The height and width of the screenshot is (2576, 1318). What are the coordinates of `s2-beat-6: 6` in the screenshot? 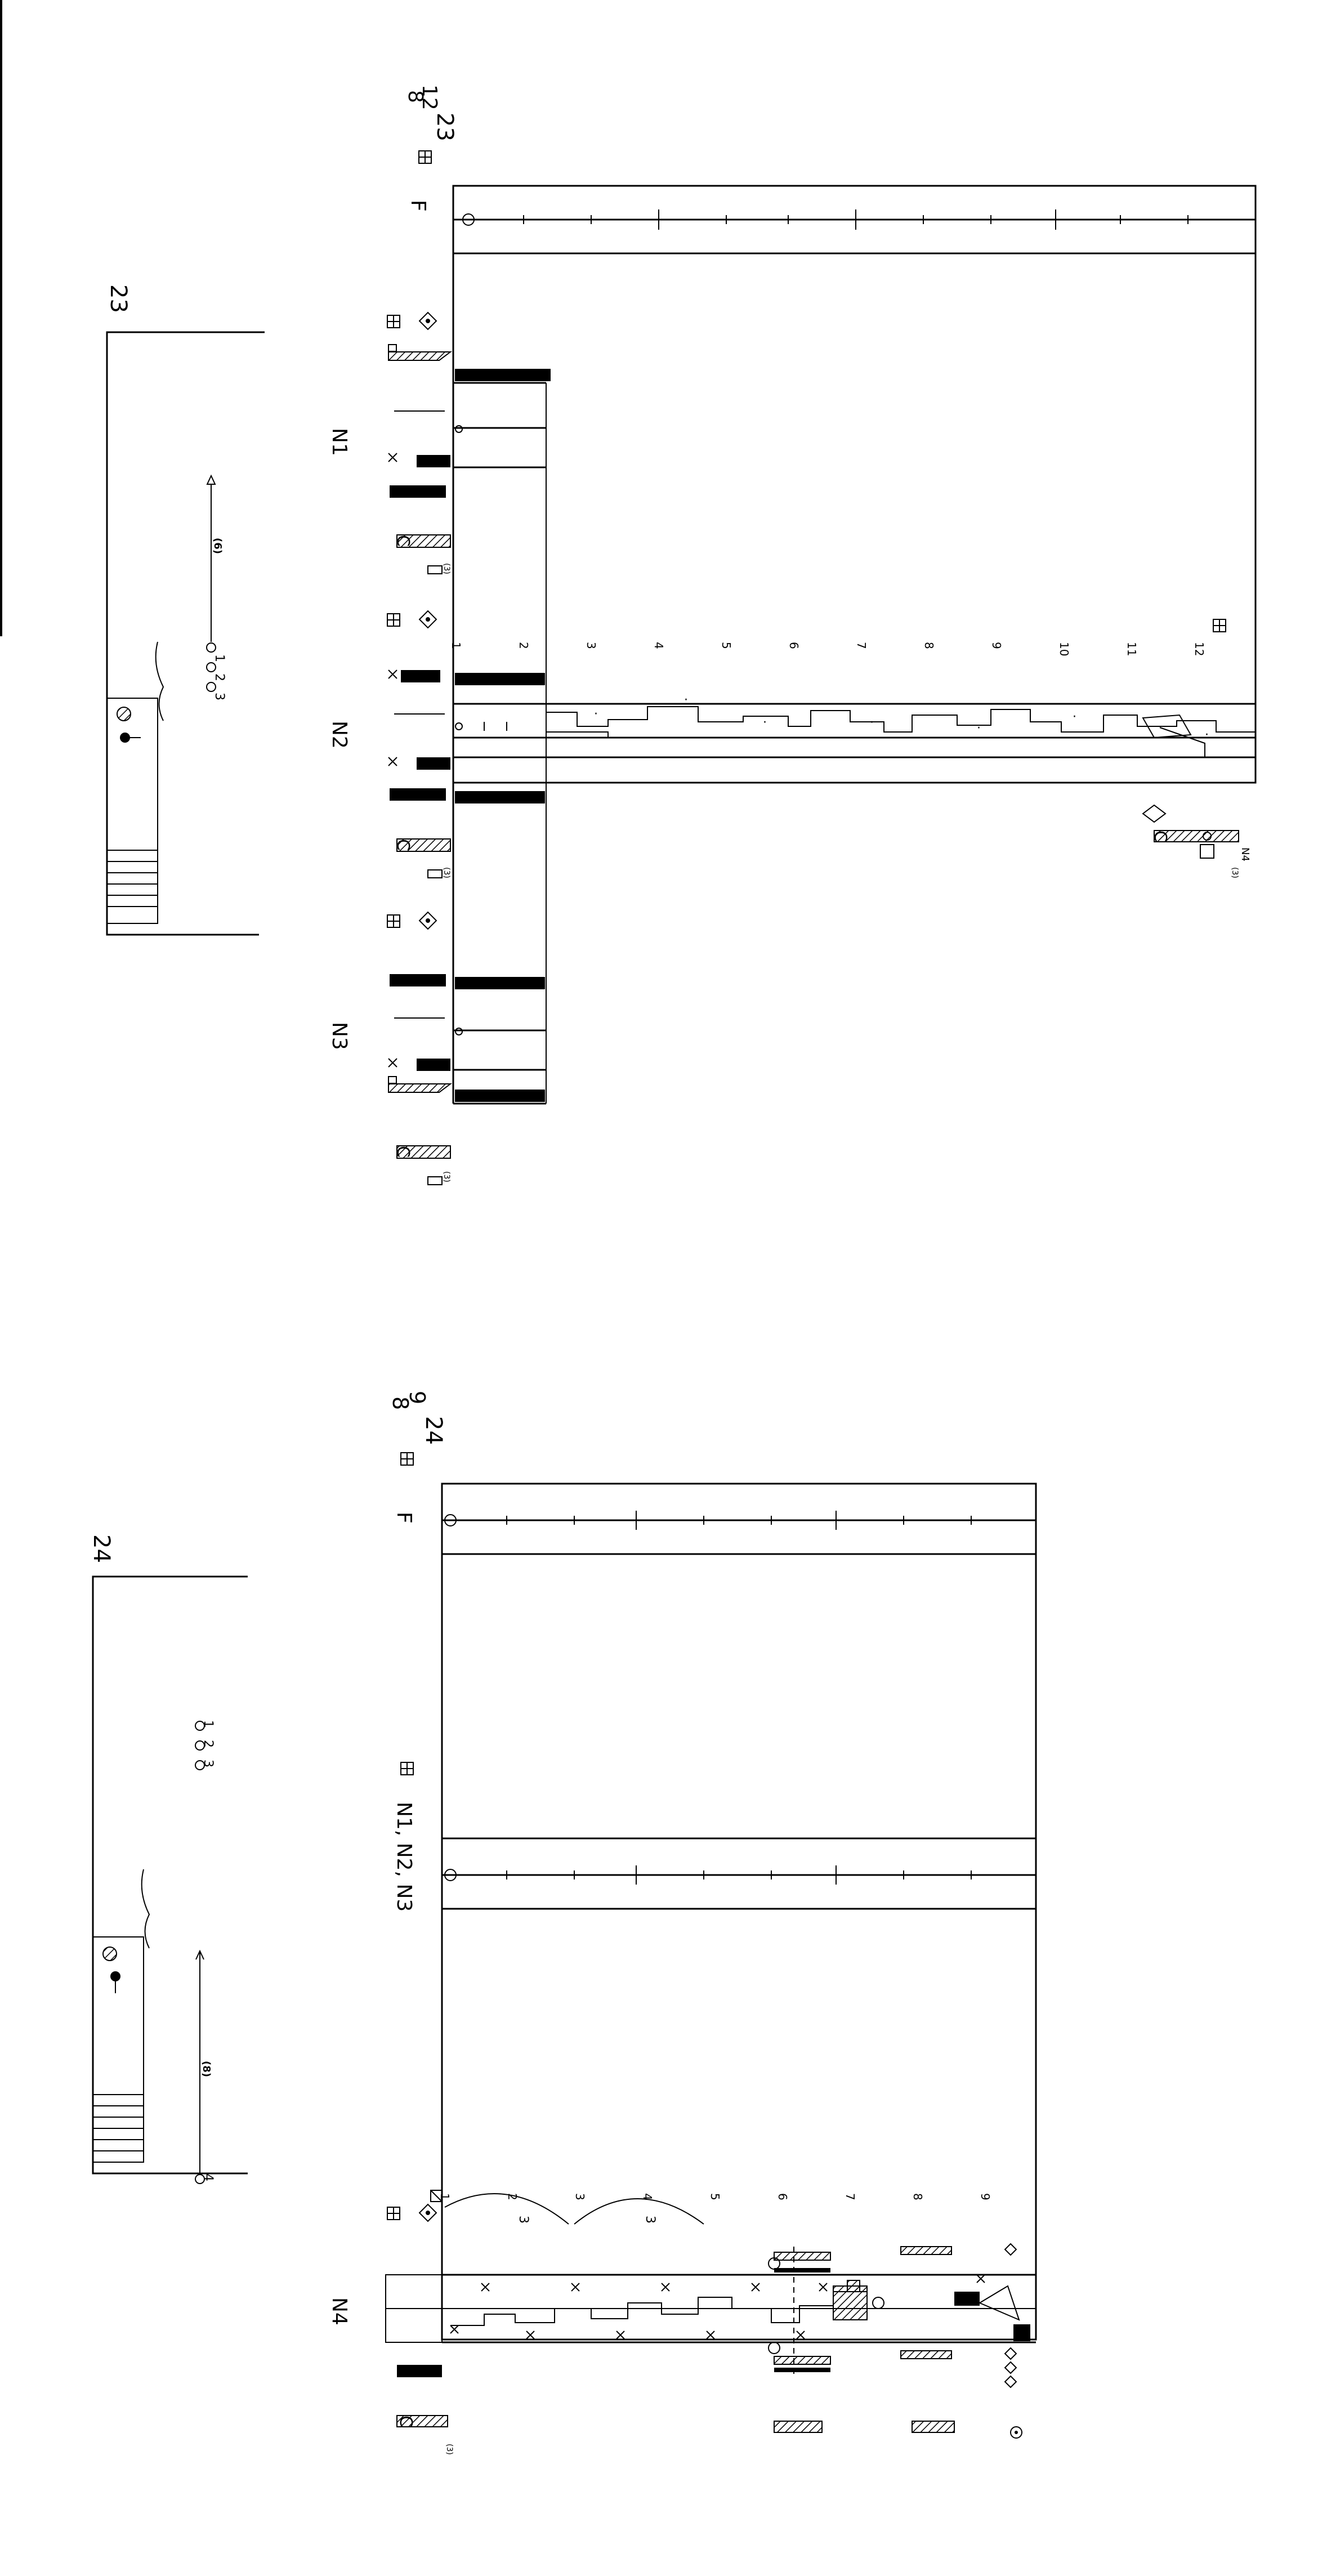 It's located at (782, 2196).